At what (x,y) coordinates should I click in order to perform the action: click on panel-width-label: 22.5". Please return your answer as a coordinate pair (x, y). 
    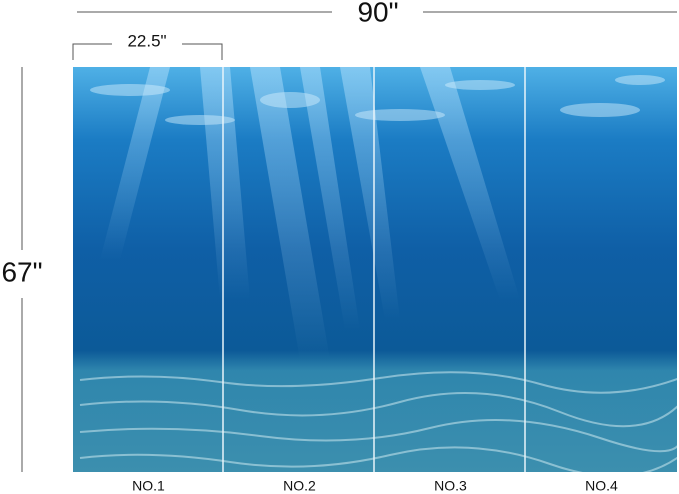
    Looking at the image, I should click on (146, 40).